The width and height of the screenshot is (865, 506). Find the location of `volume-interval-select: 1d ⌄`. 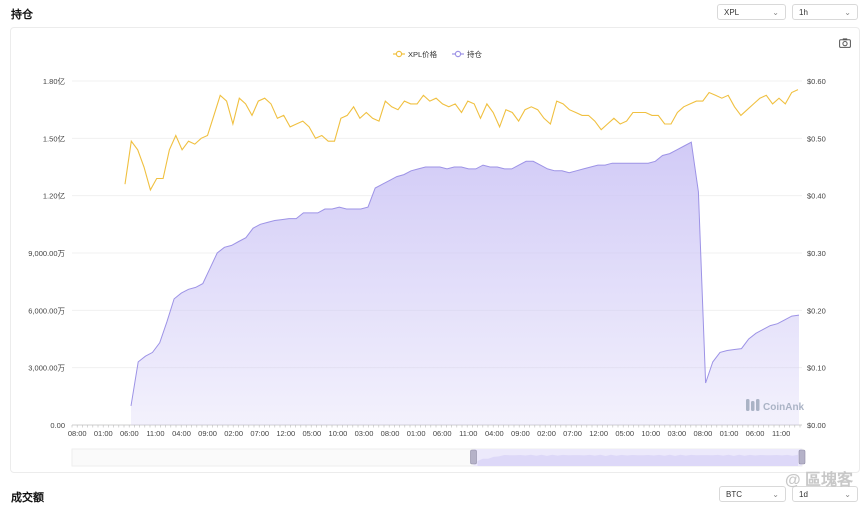

volume-interval-select: 1d ⌄ is located at coordinates (825, 494).